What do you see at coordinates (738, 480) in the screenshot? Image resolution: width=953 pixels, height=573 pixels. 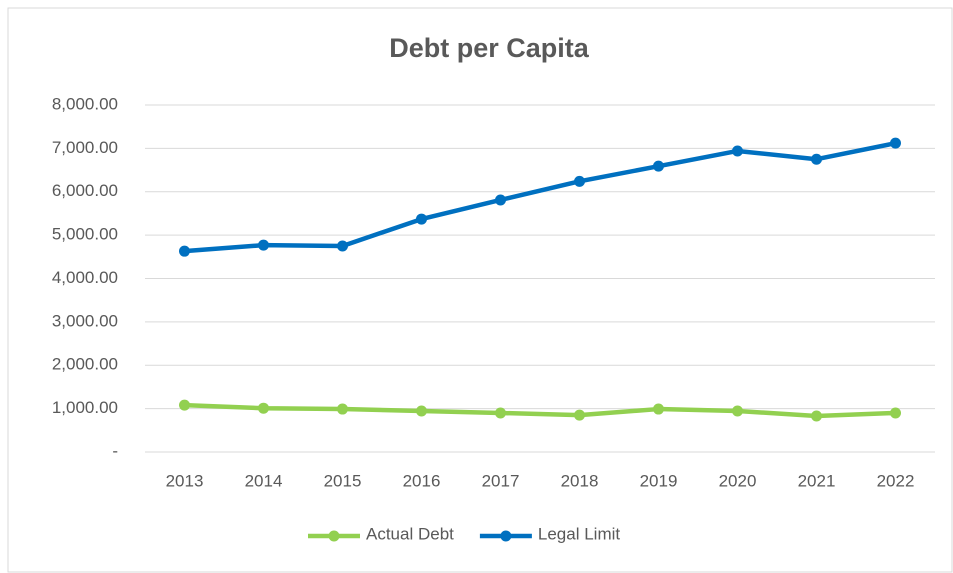 I see `x-tick-label: 2020` at bounding box center [738, 480].